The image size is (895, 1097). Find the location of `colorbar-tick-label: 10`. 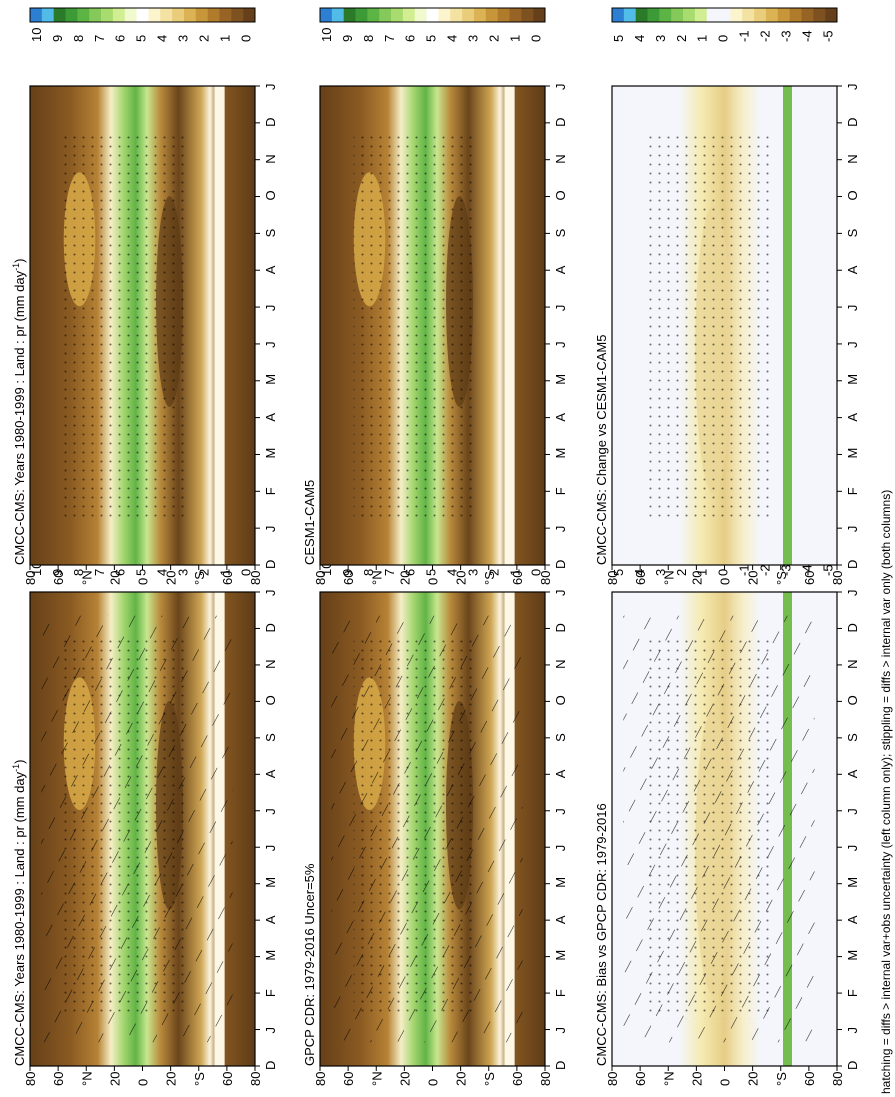

colorbar-tick-label: 10 is located at coordinates (36, 35).